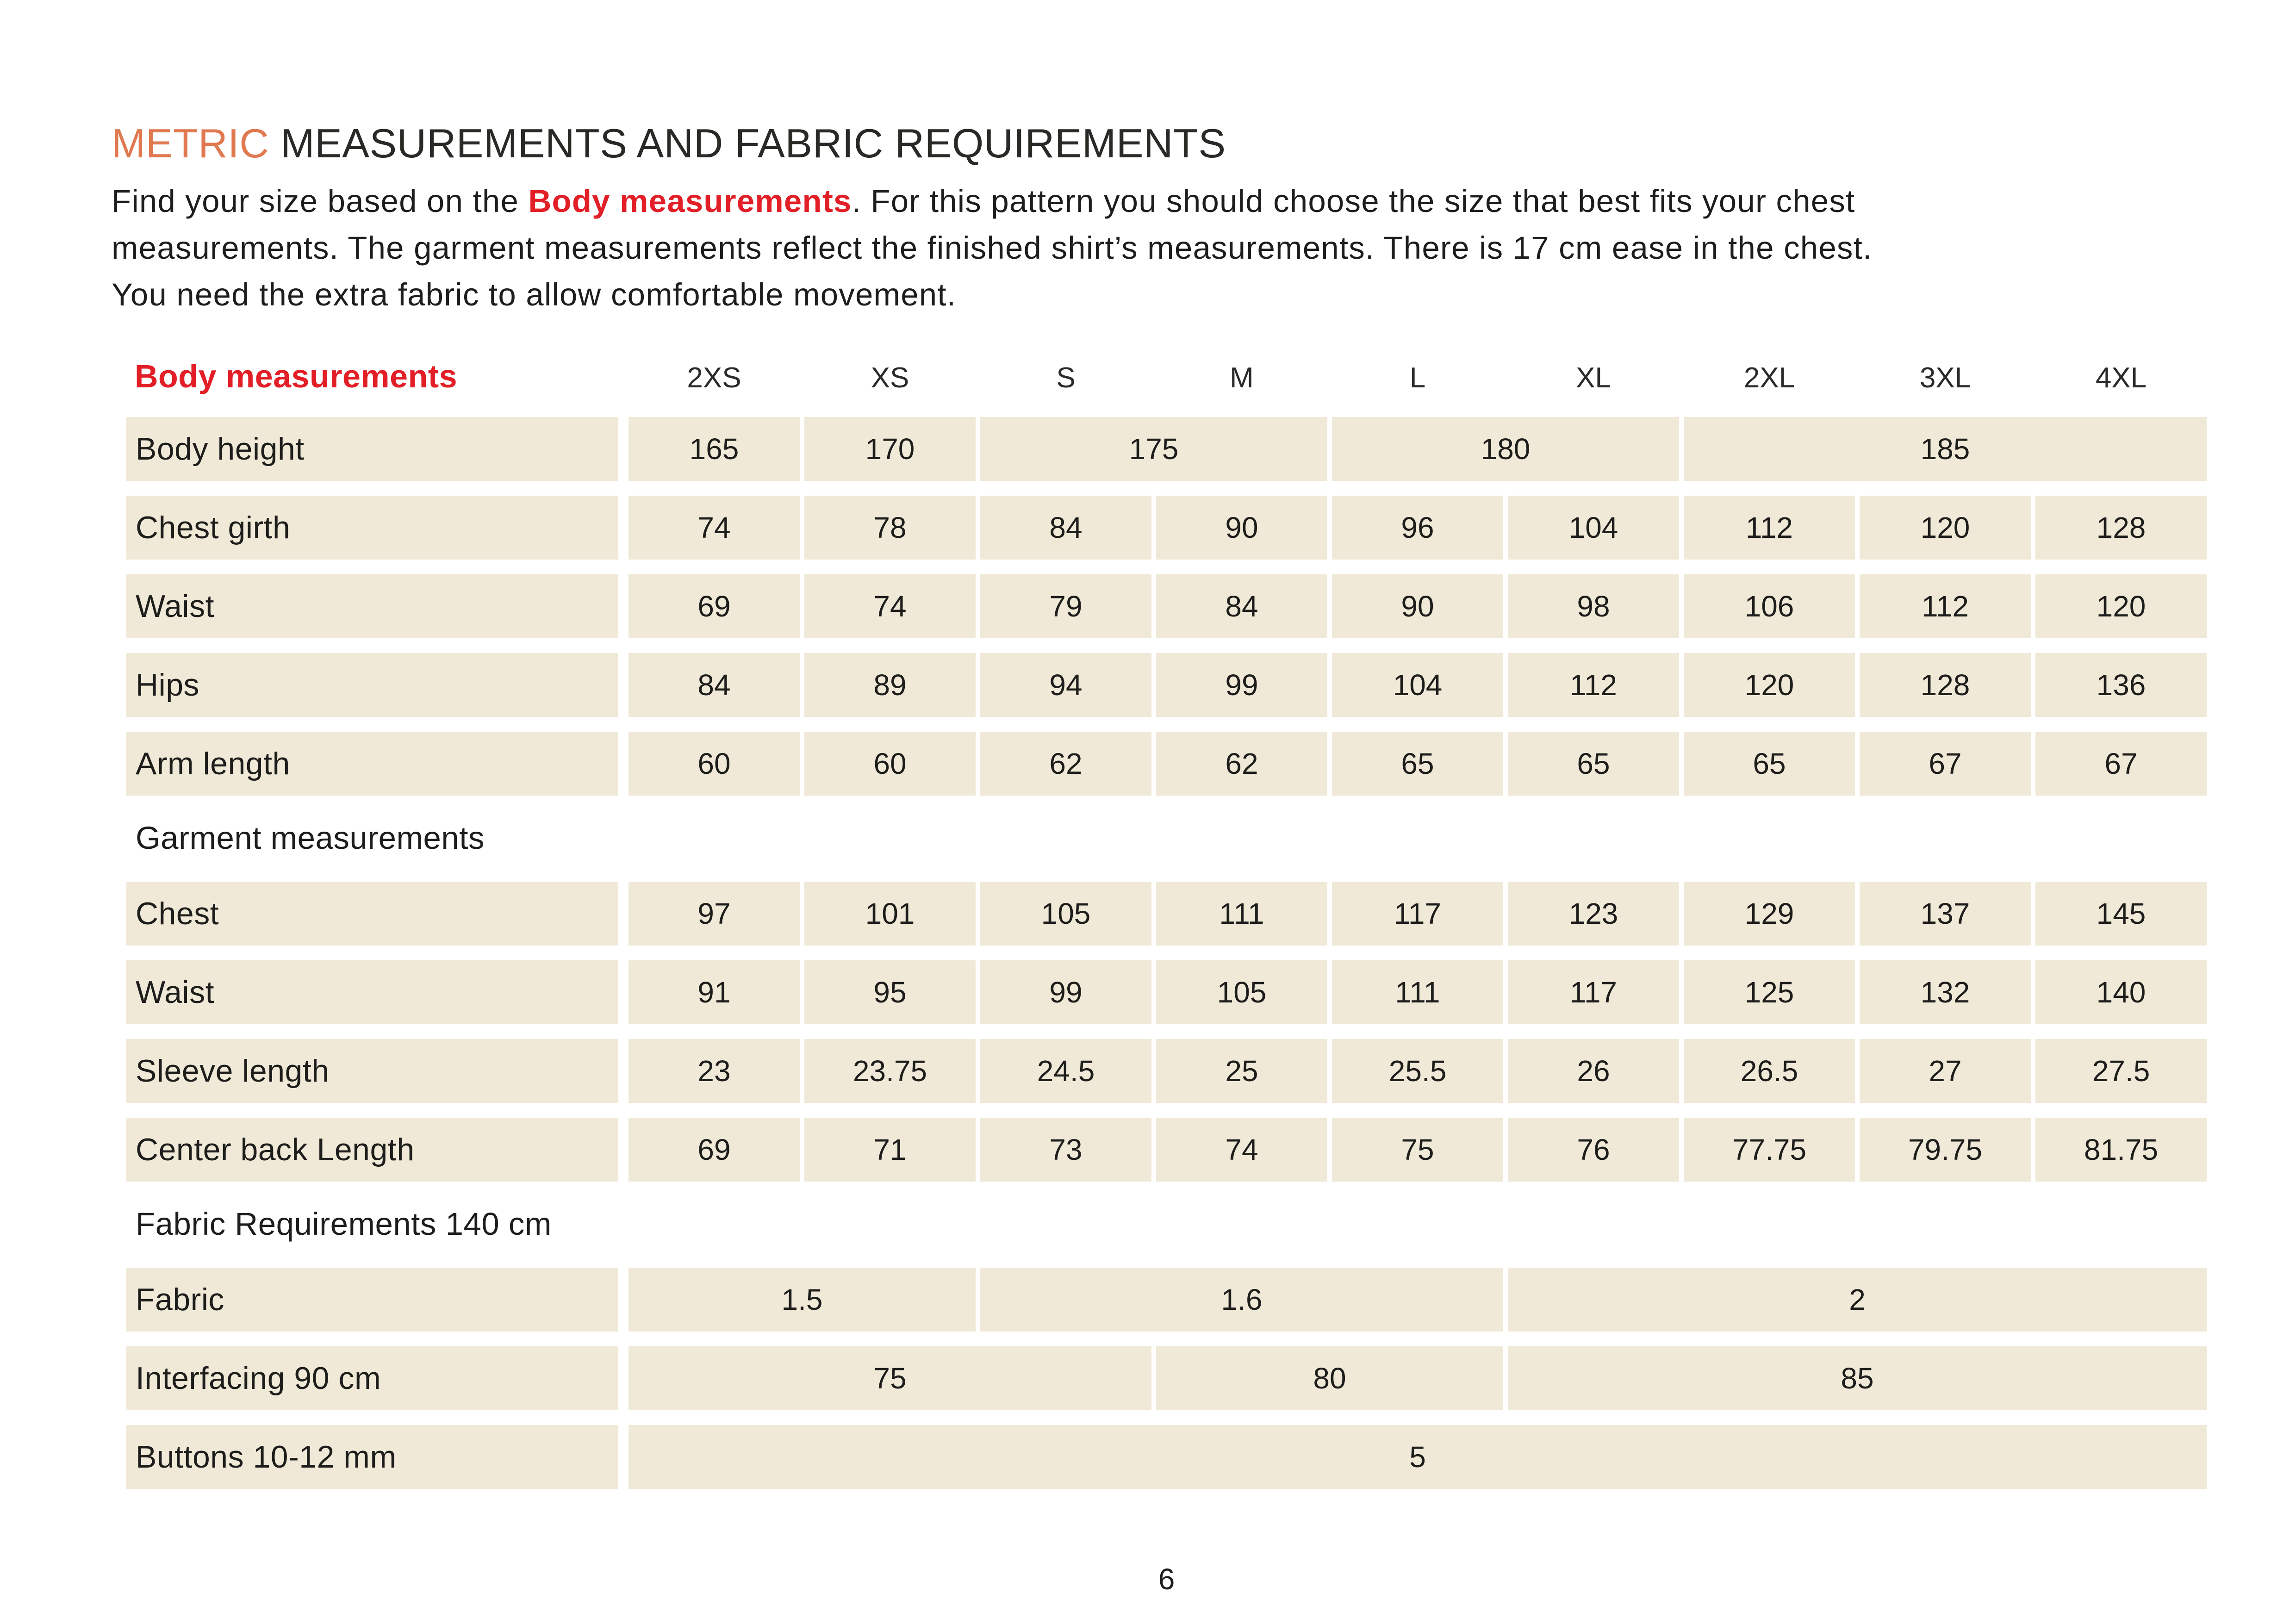 This screenshot has height=1618, width=2296. Describe the element at coordinates (1065, 1071) in the screenshot. I see `value-cell: 24.5` at that location.